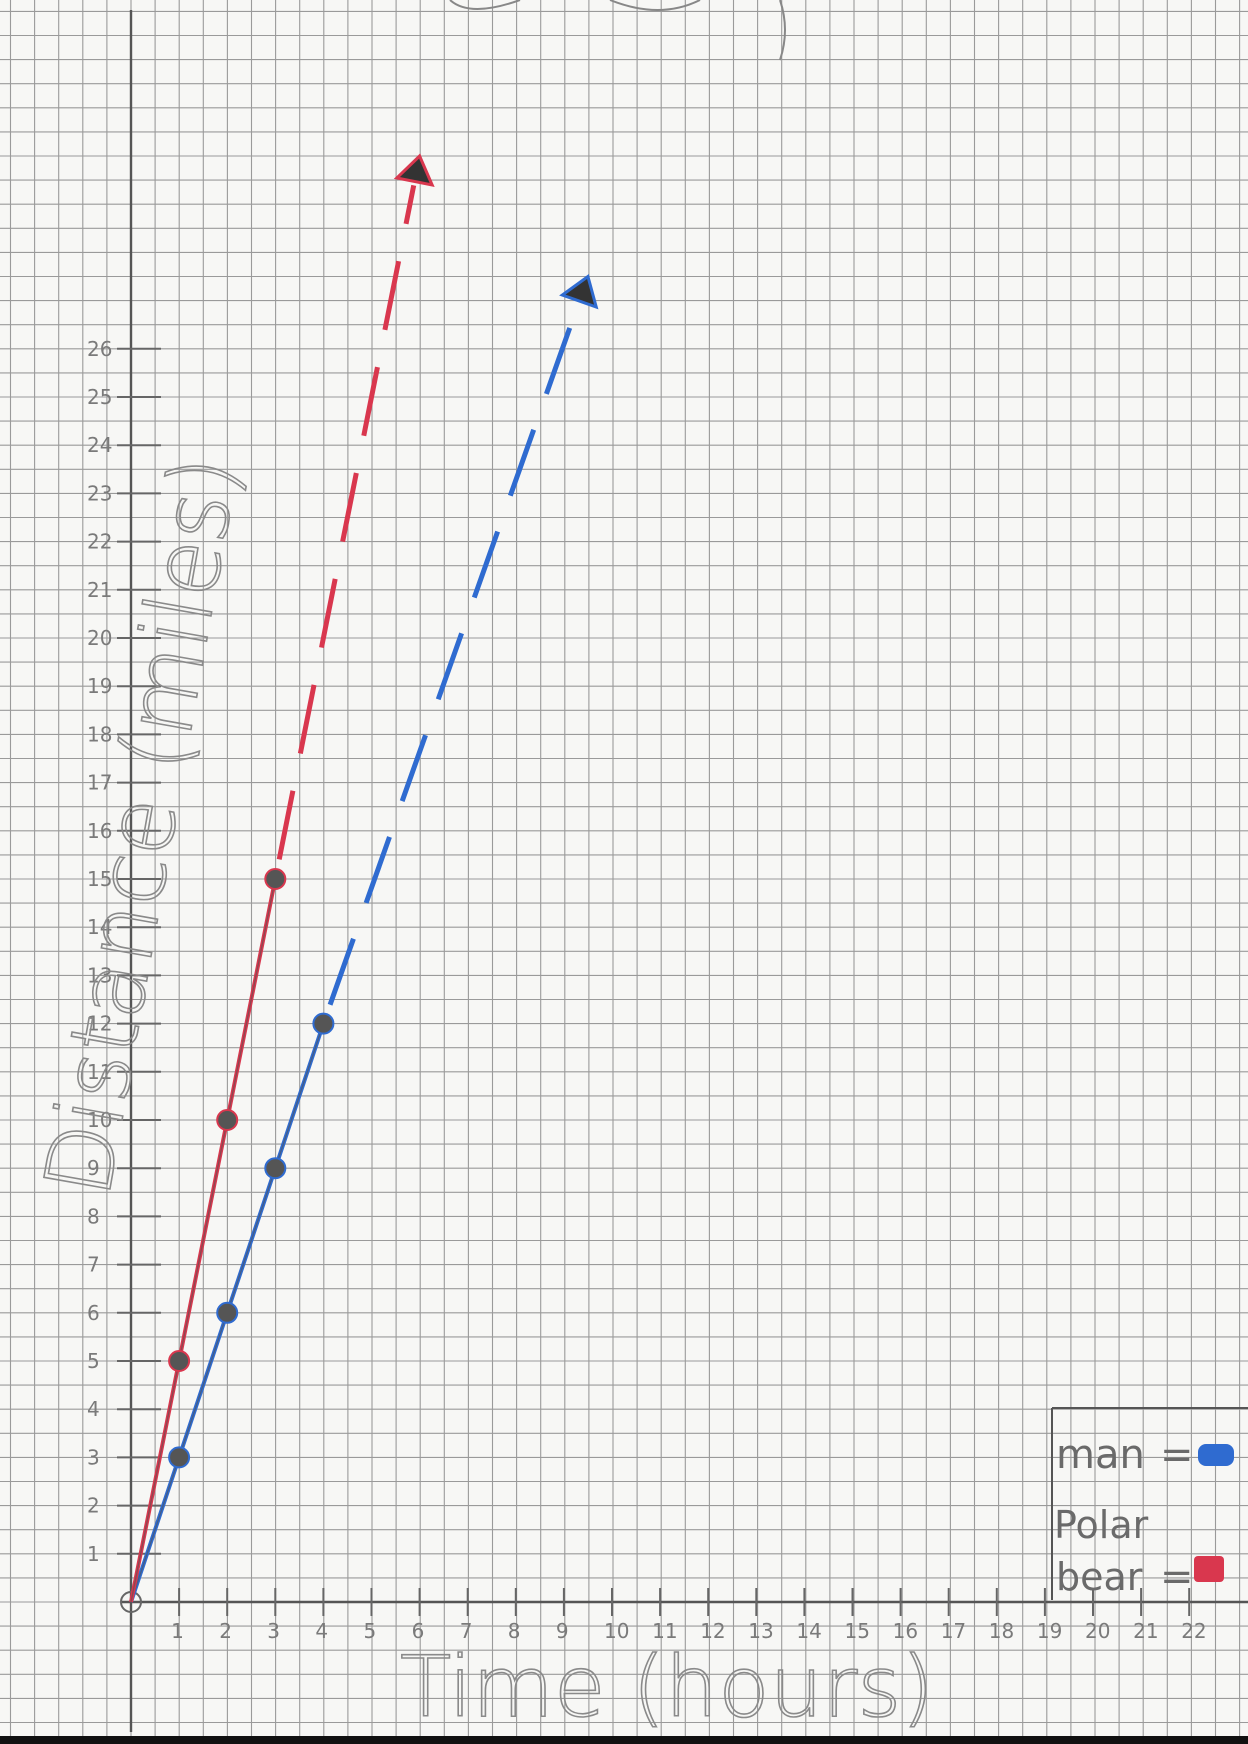  I want to click on y-tick-label: 13, so click(99, 975).